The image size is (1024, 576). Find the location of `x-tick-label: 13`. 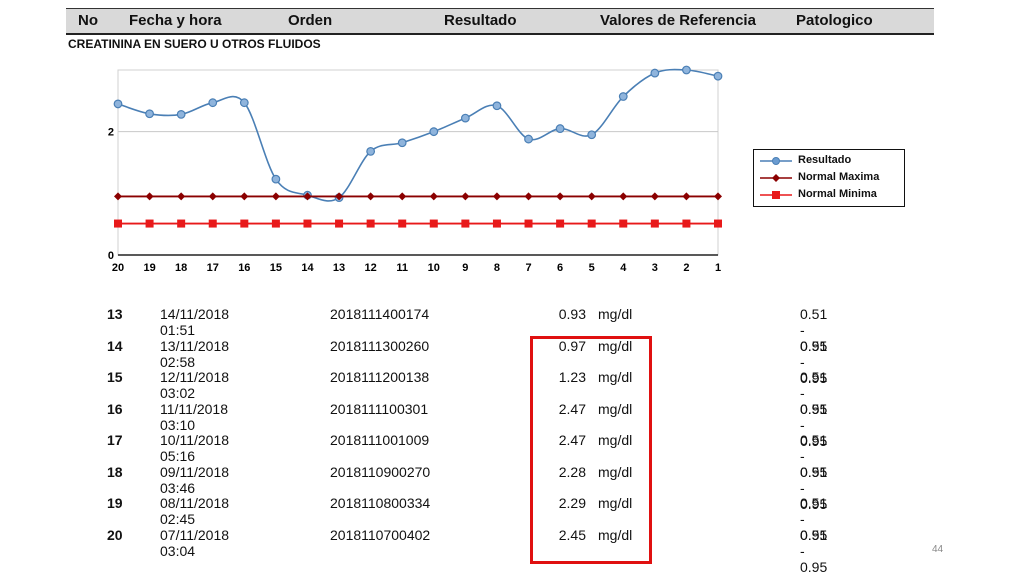

x-tick-label: 13 is located at coordinates (339, 268).